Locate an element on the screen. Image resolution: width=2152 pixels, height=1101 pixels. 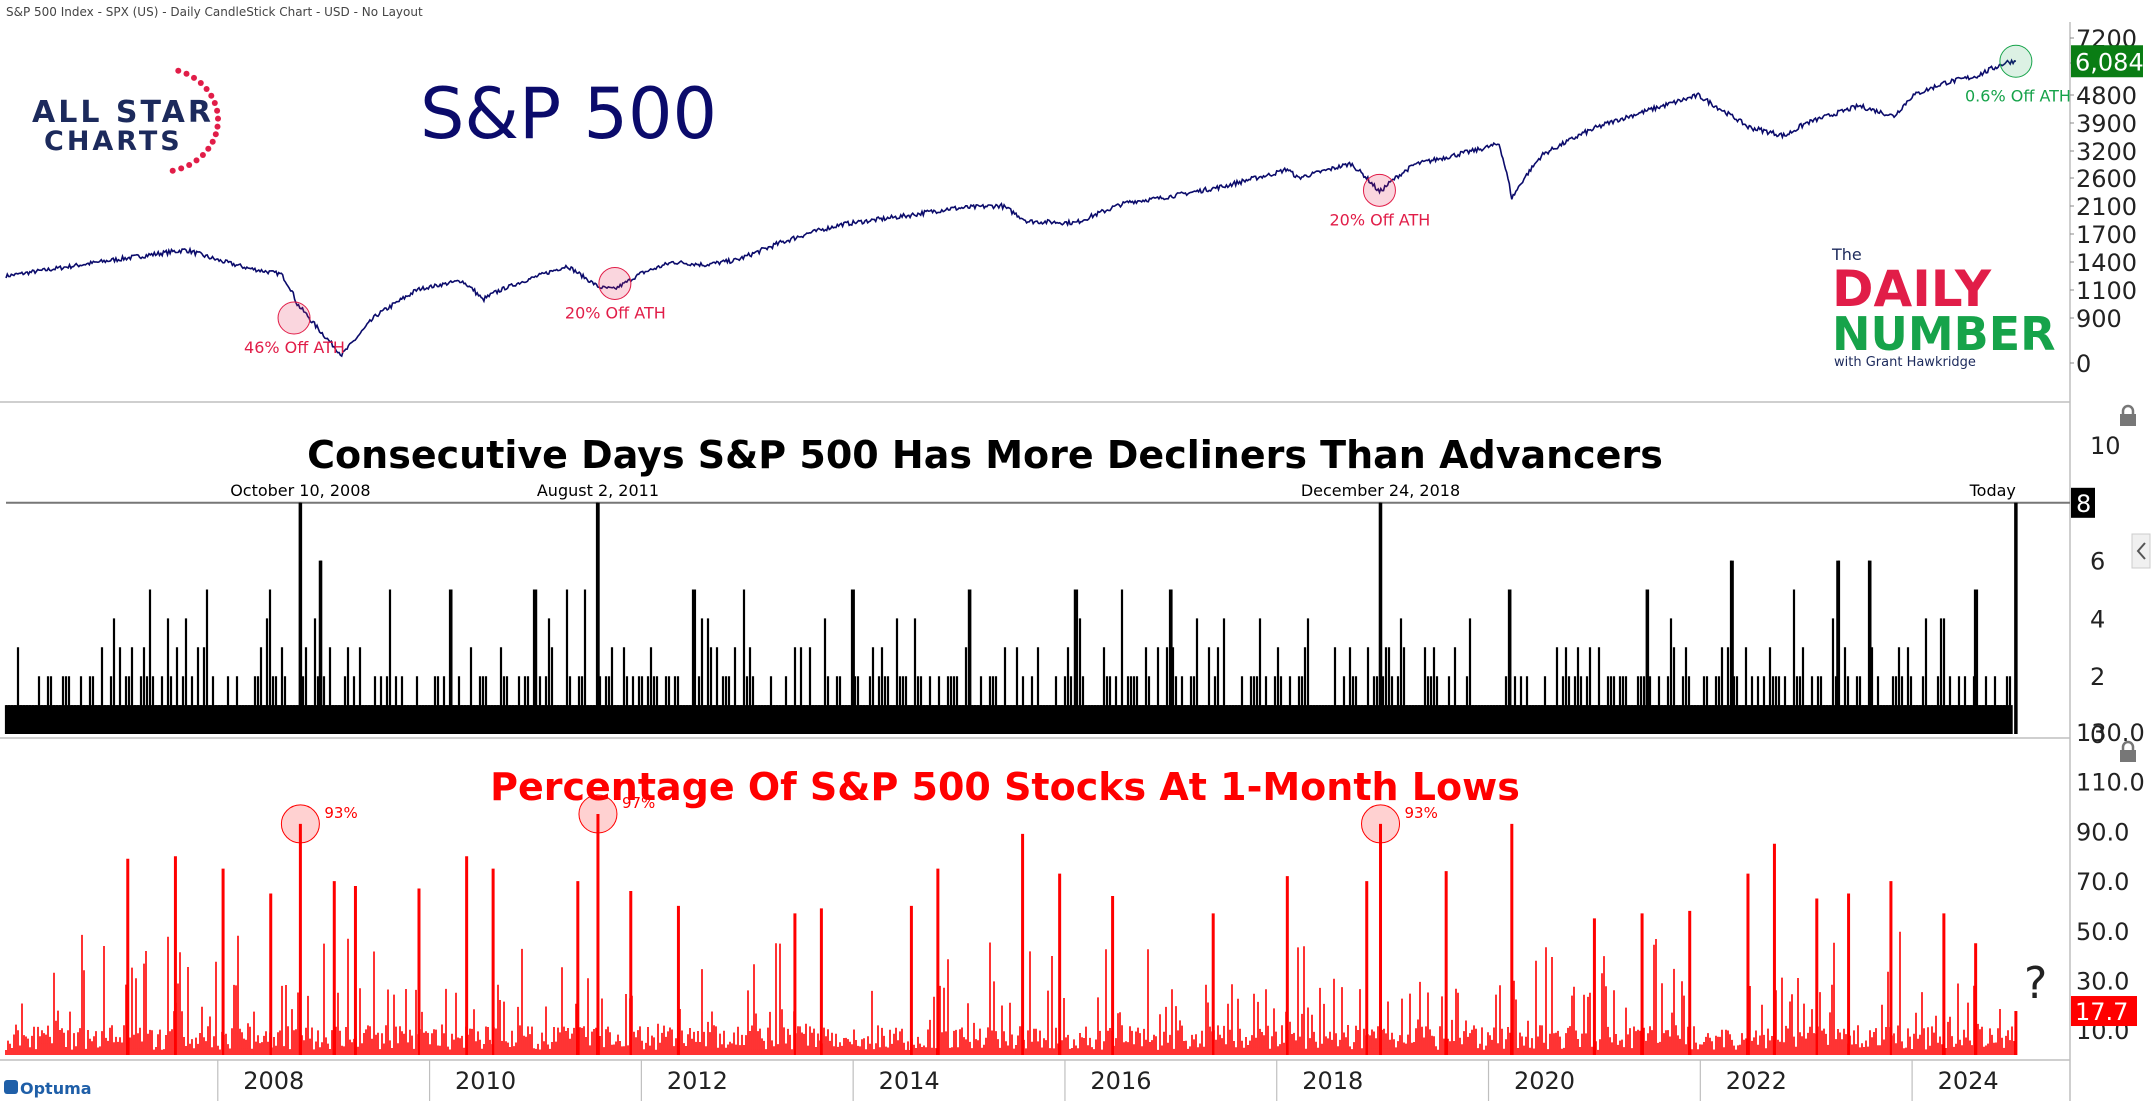
logo-stars is located at coordinates (195, 120).